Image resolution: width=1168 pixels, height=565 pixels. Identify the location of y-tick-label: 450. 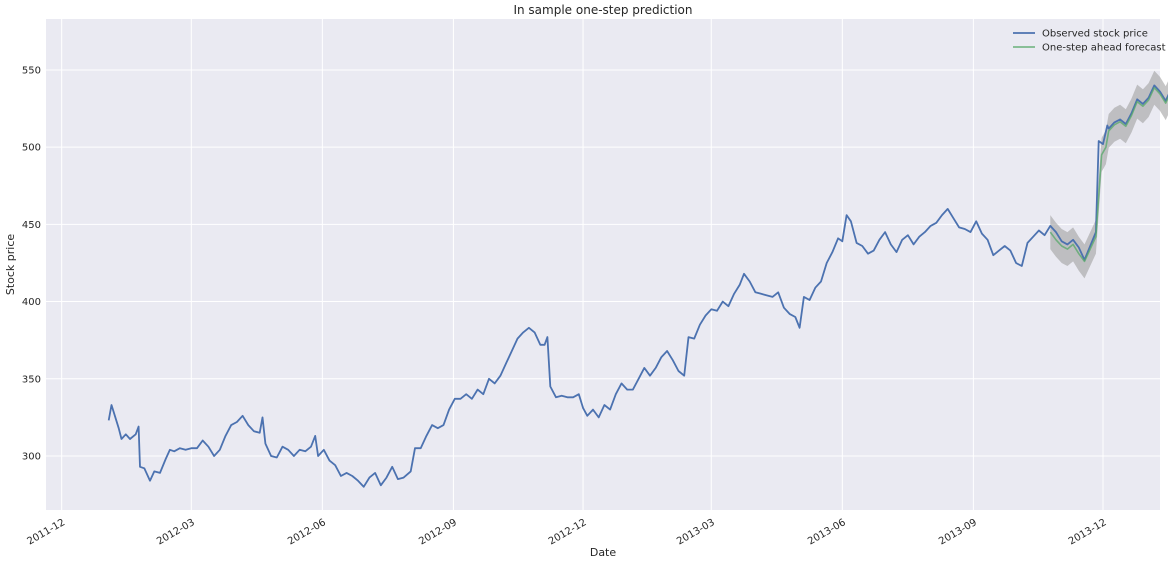
(31, 225).